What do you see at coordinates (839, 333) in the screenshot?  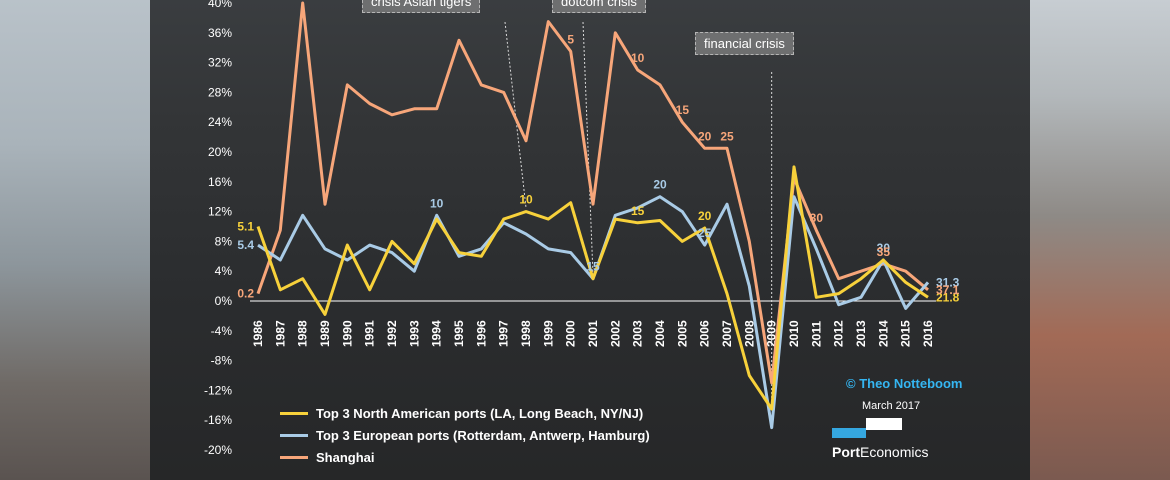 I see `x-tick-label: 2012` at bounding box center [839, 333].